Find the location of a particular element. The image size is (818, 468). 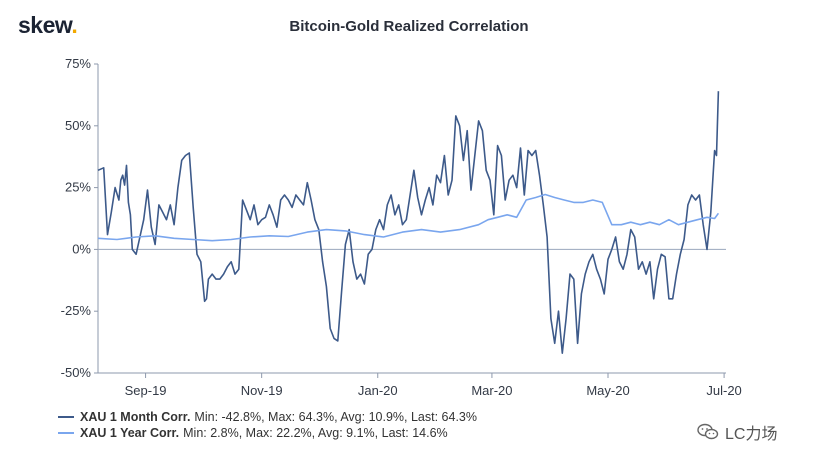

wechat-icon is located at coordinates (708, 431).